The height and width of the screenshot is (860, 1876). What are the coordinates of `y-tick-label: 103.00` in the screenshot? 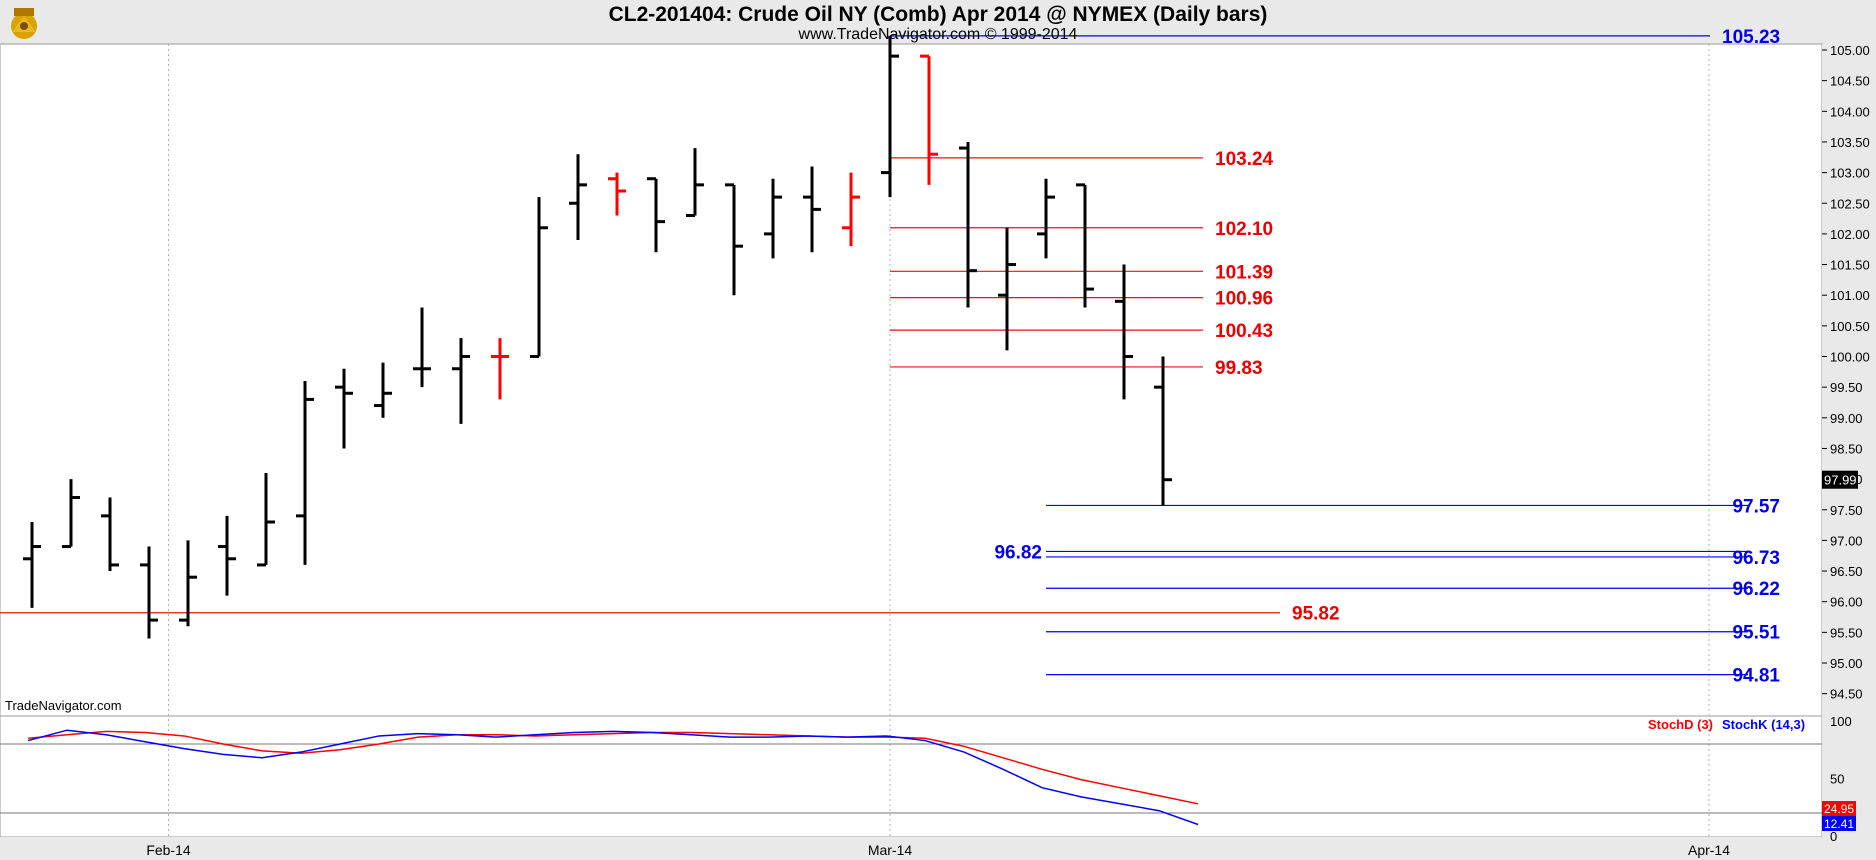 It's located at (1850, 173).